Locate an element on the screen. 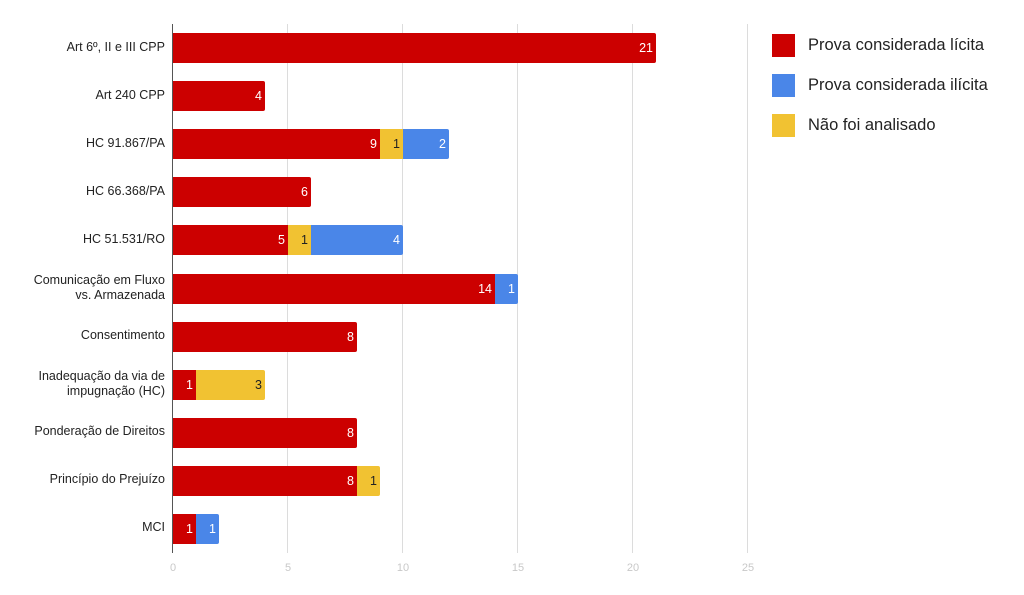 Image resolution: width=1024 pixels, height=595 pixels. bar-value-label: 3 is located at coordinates (258, 384).